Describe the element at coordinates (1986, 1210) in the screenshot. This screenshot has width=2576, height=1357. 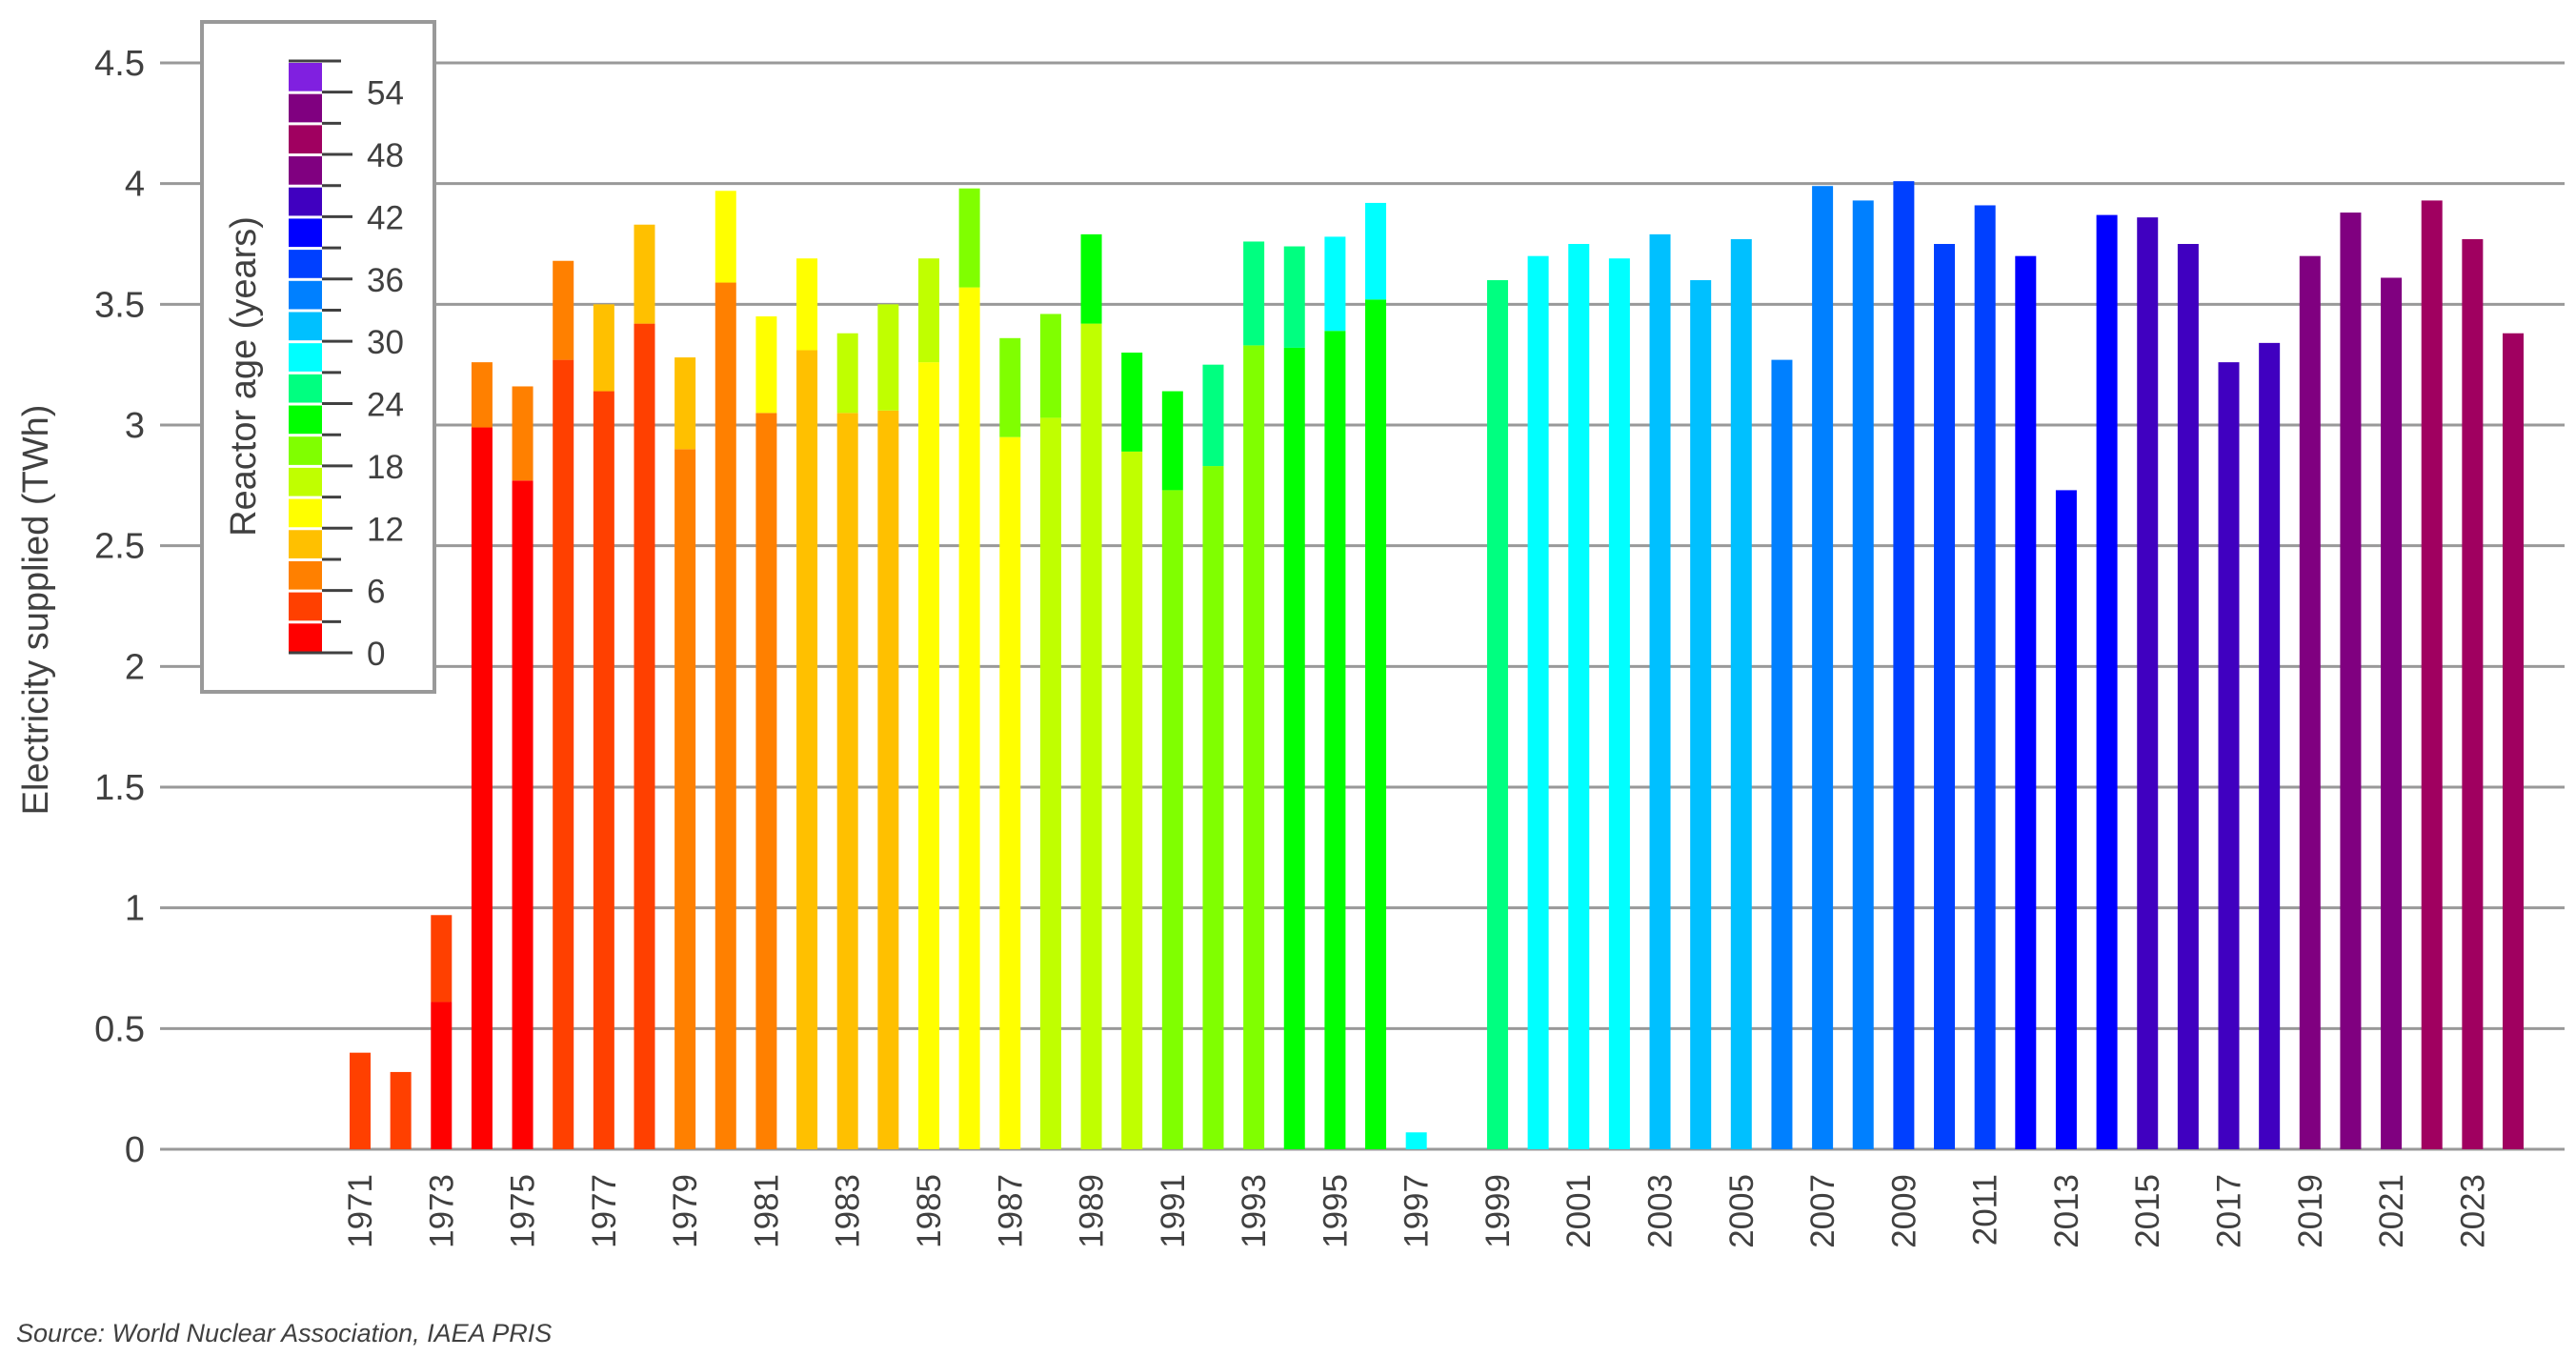
I see `x-tick-label: 2011` at that location.